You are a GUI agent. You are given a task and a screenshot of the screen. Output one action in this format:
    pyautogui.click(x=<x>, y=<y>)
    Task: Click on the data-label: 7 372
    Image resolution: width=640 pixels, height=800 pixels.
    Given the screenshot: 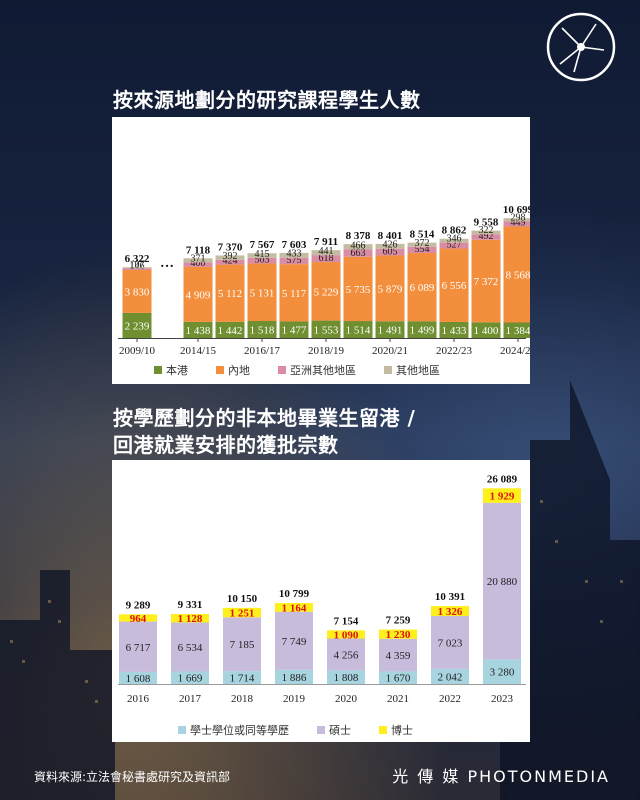 What is the action you would take?
    pyautogui.click(x=486, y=282)
    